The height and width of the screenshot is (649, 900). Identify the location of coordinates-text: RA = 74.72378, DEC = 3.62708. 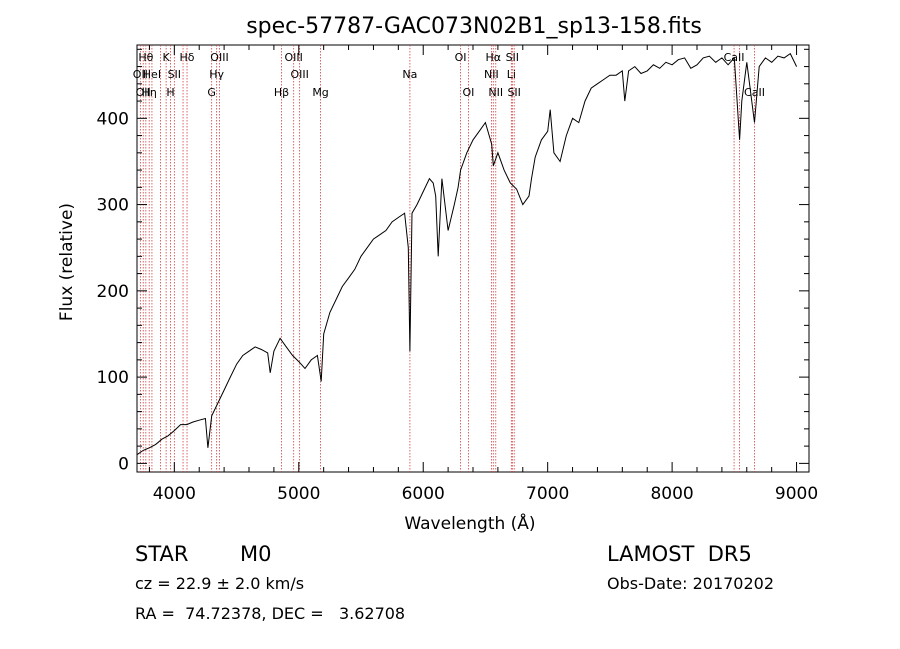
(270, 613).